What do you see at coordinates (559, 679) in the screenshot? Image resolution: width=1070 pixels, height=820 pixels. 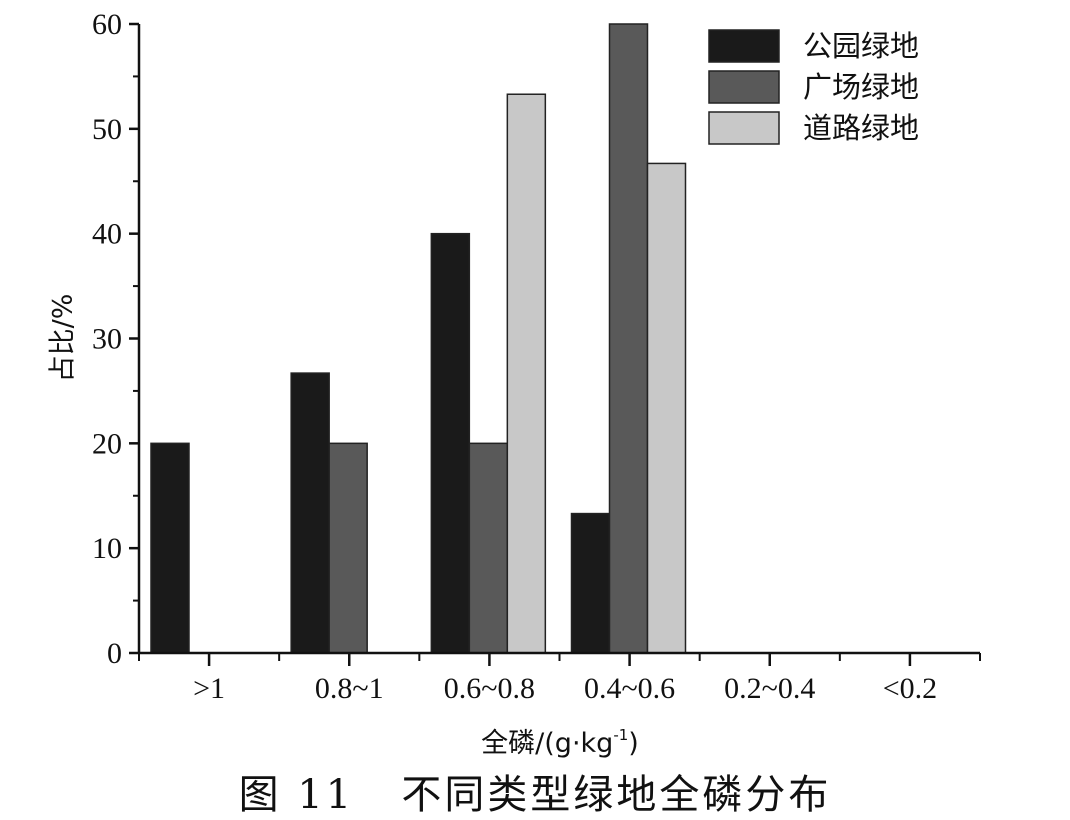 I see `x-ticks: >1 0.8~1 0.6~0.8 0.4~0.6 0.2~0.4 <0.2` at bounding box center [559, 679].